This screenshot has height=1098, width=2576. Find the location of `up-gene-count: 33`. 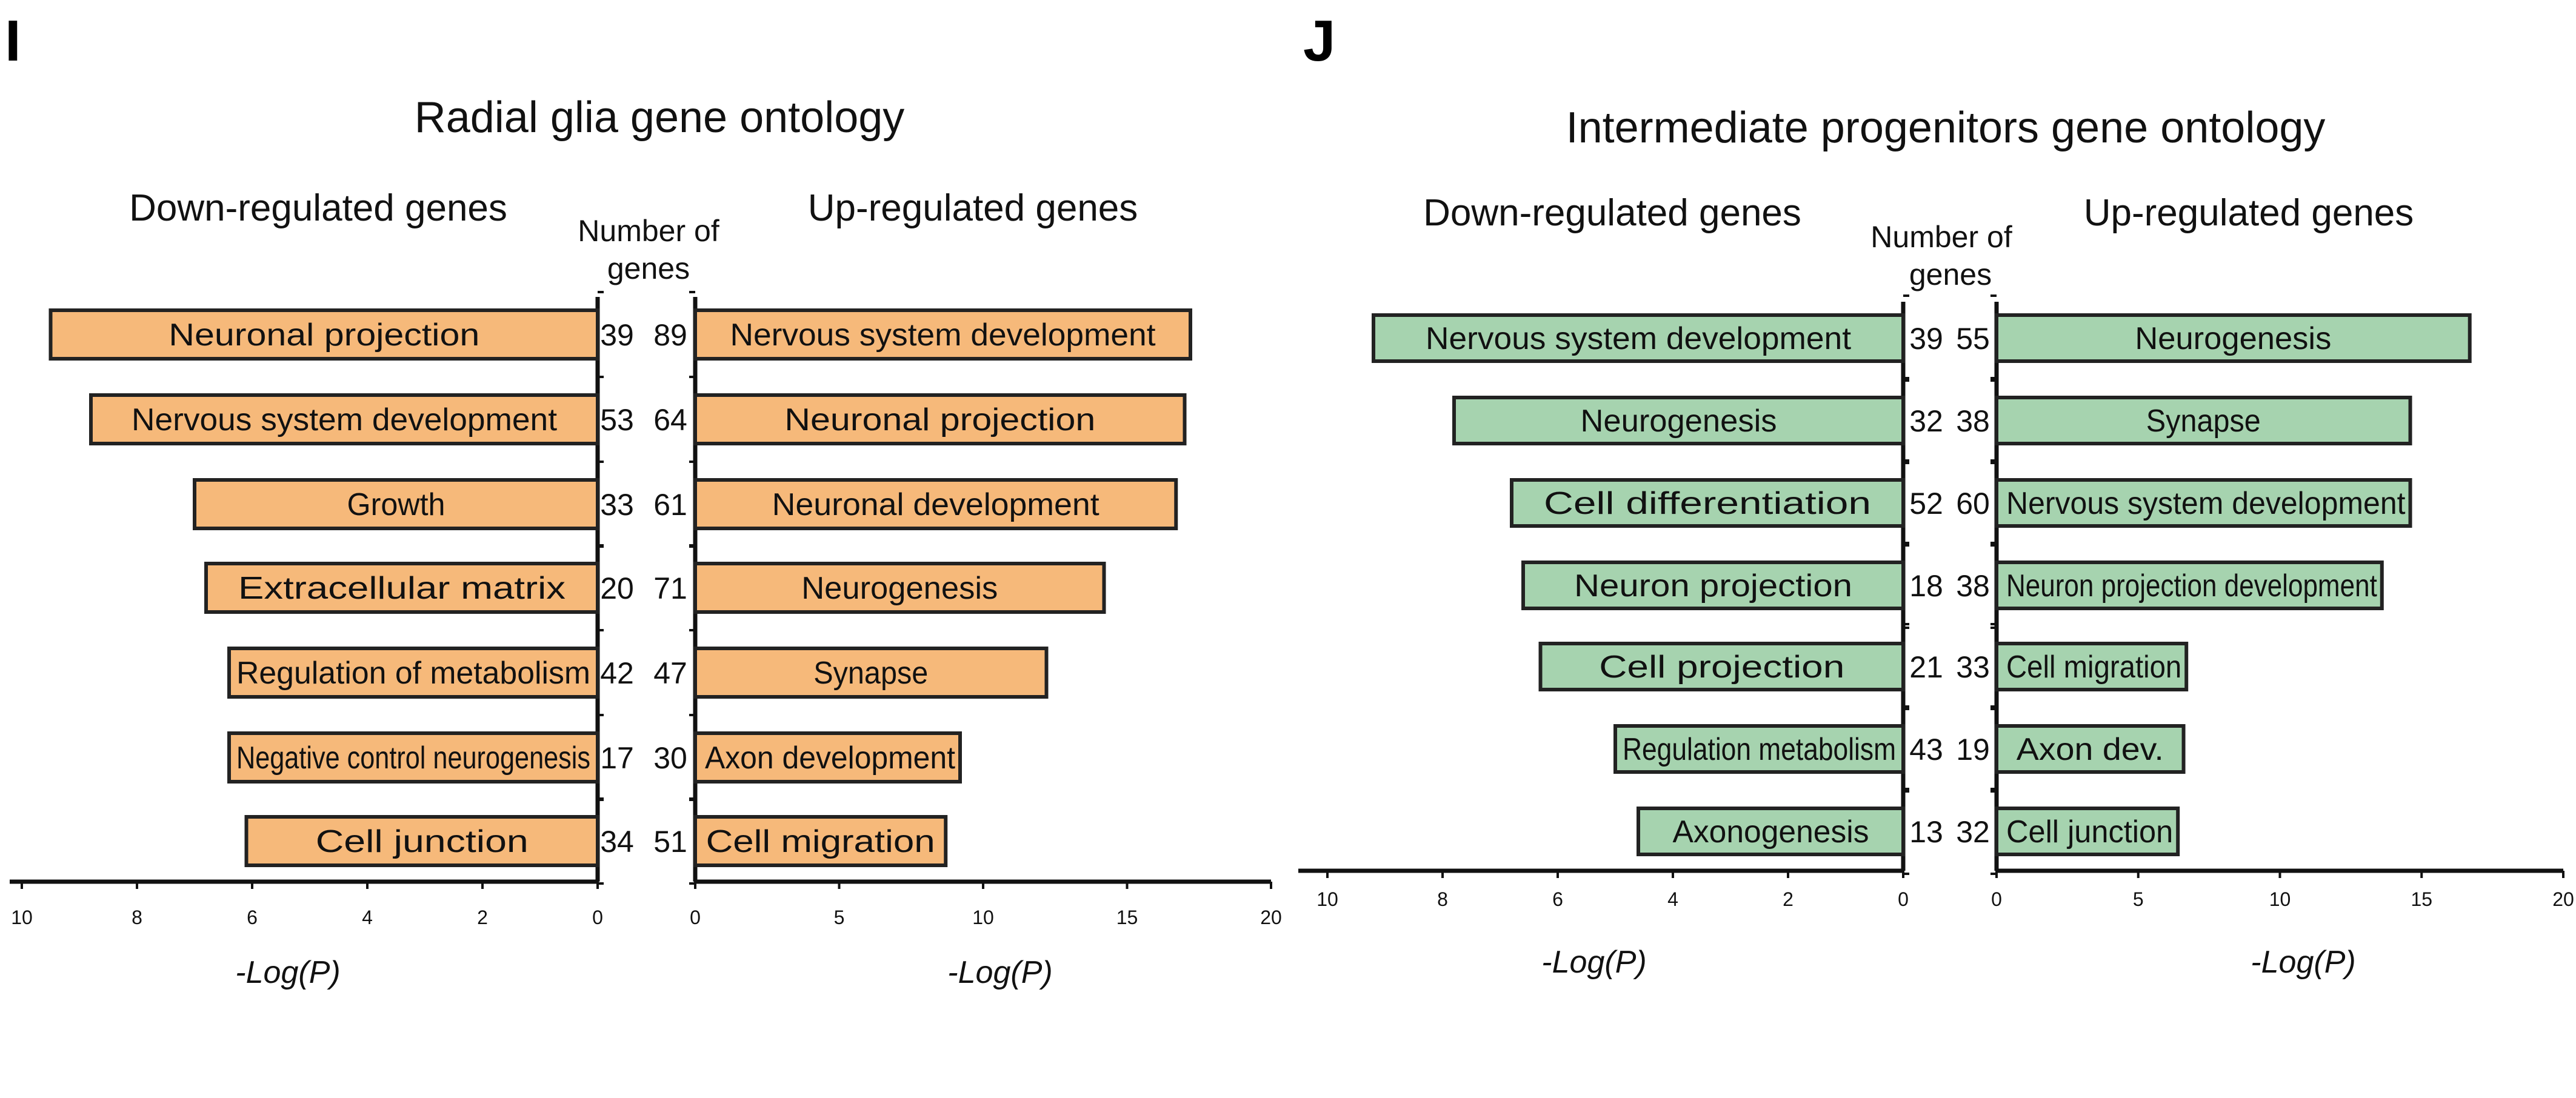

up-gene-count: 33 is located at coordinates (1973, 667).